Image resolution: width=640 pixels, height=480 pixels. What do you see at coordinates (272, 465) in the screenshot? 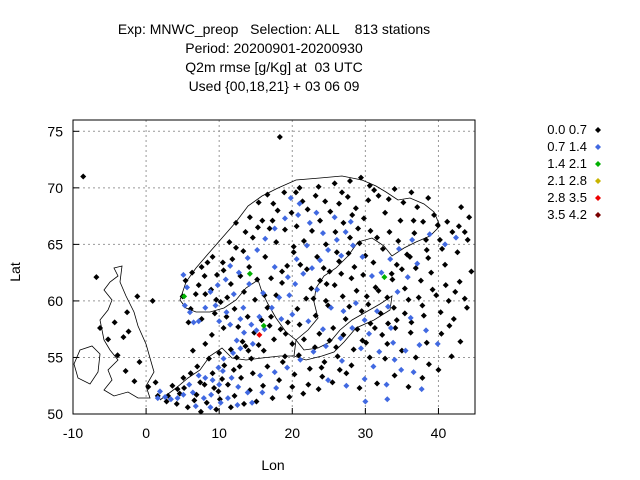
I see `x-axis-label: Lon` at bounding box center [272, 465].